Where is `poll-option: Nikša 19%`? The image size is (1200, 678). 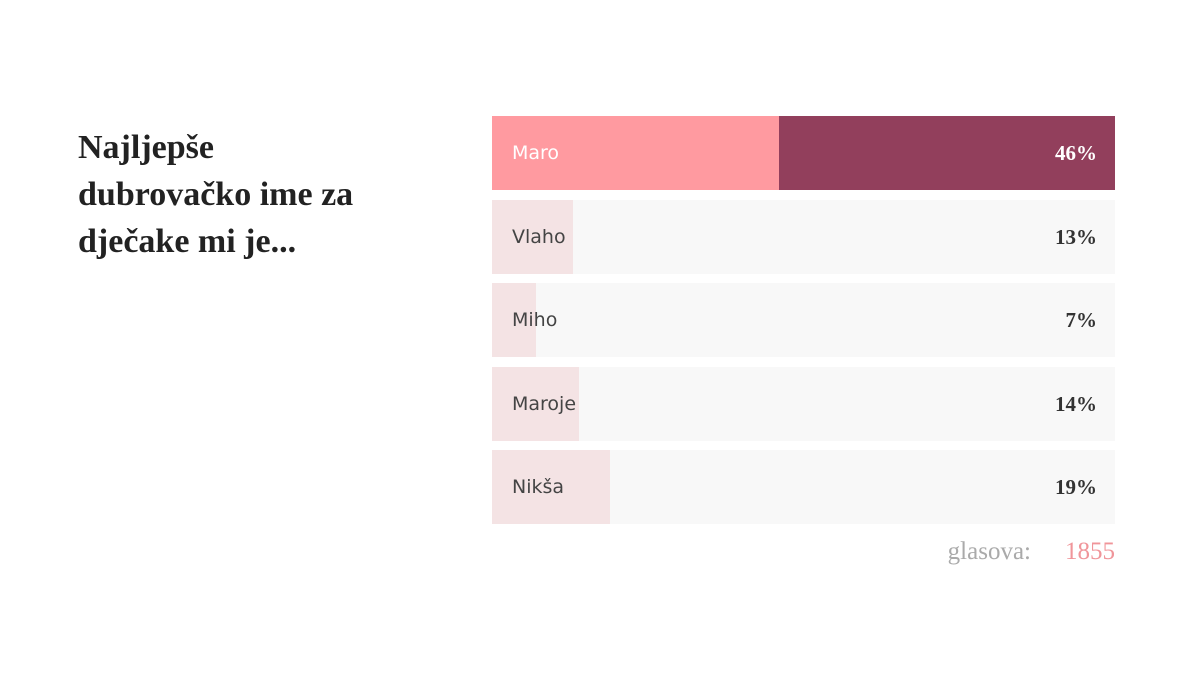
poll-option: Nikša 19% is located at coordinates (803, 487).